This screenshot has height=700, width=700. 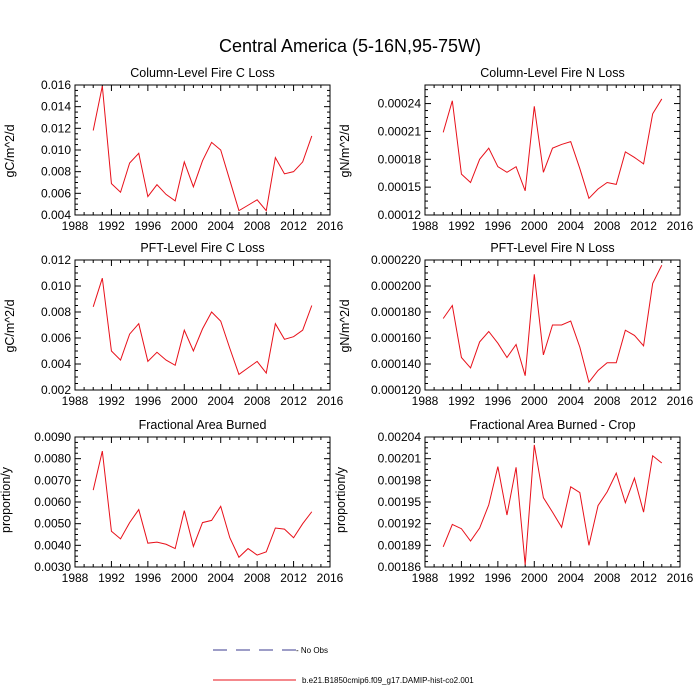 I want to click on panel-title: Fractional Area Burned - Crop, so click(x=552, y=425).